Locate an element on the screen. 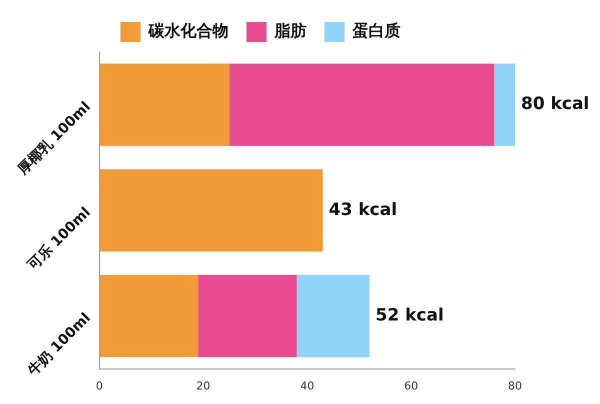 Image resolution: width=600 pixels, height=404 pixels. legend-label: 蛋白质 is located at coordinates (376, 30).